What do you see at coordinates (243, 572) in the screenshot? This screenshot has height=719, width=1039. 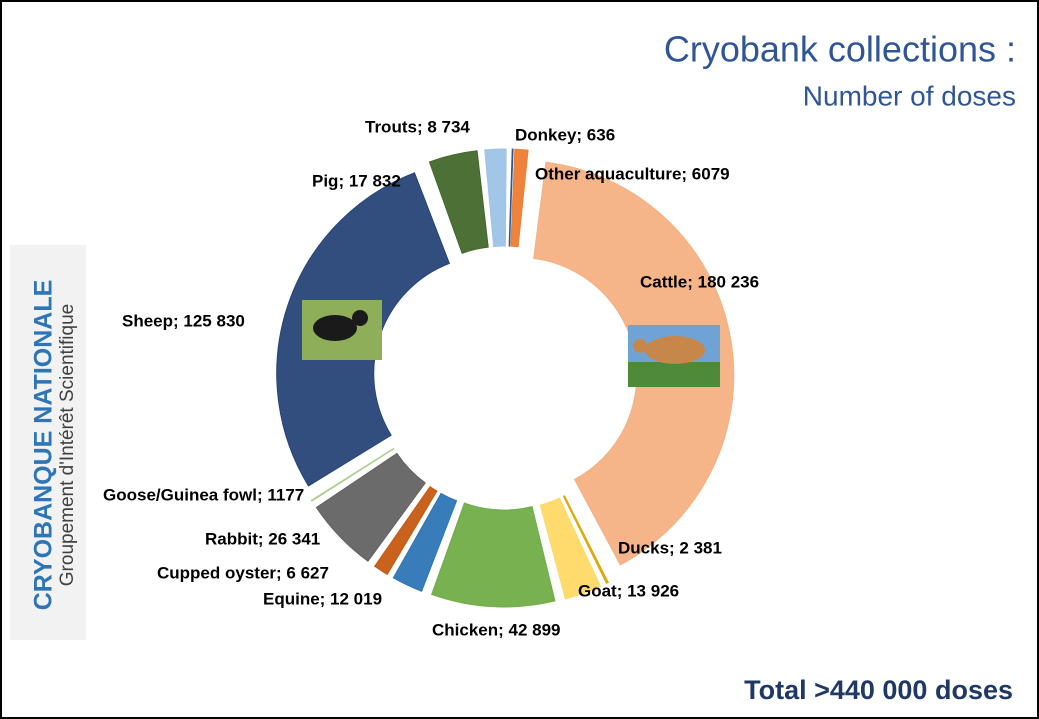 I see `slice-label: Cupped oyster; 6 627` at bounding box center [243, 572].